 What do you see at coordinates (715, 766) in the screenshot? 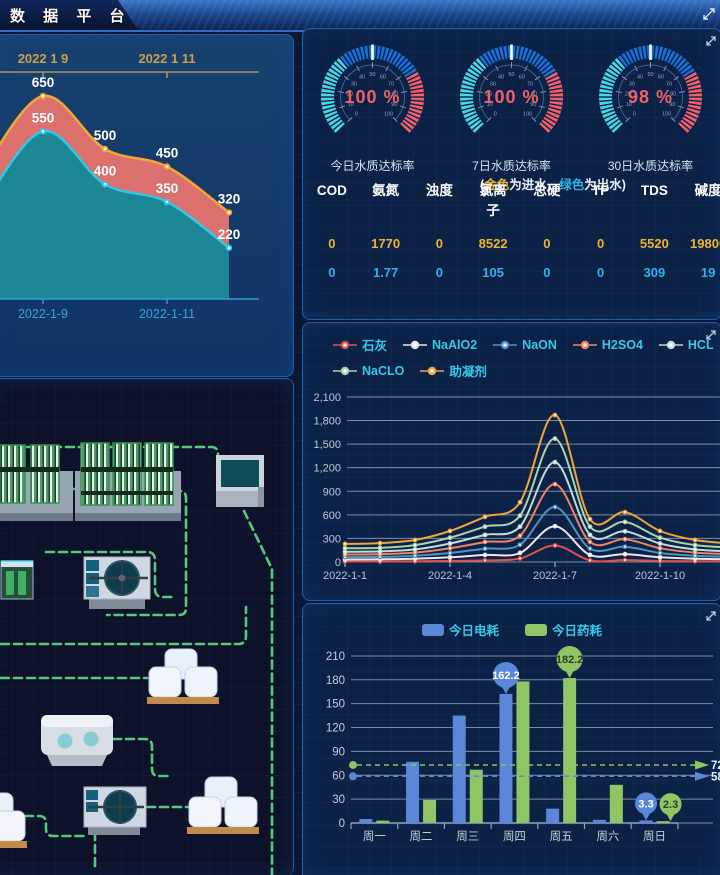
I see `avg-value-label: 72.97` at bounding box center [715, 766].